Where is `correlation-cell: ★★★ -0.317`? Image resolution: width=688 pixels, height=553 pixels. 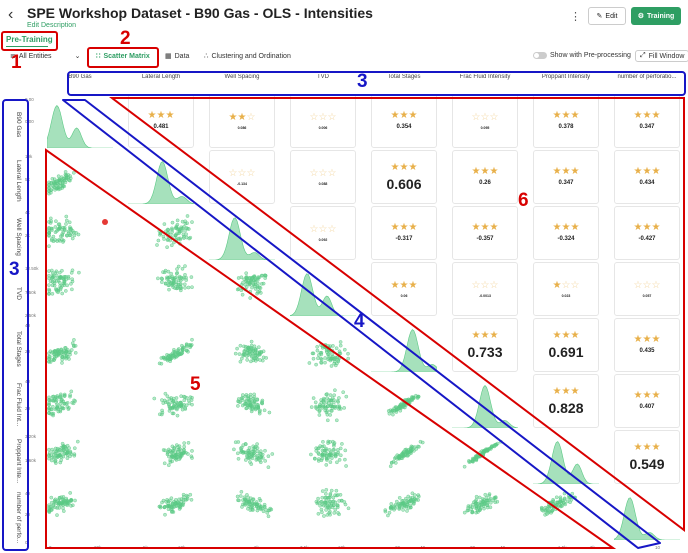
correlation-cell: ★★★ -0.317 is located at coordinates (404, 233).